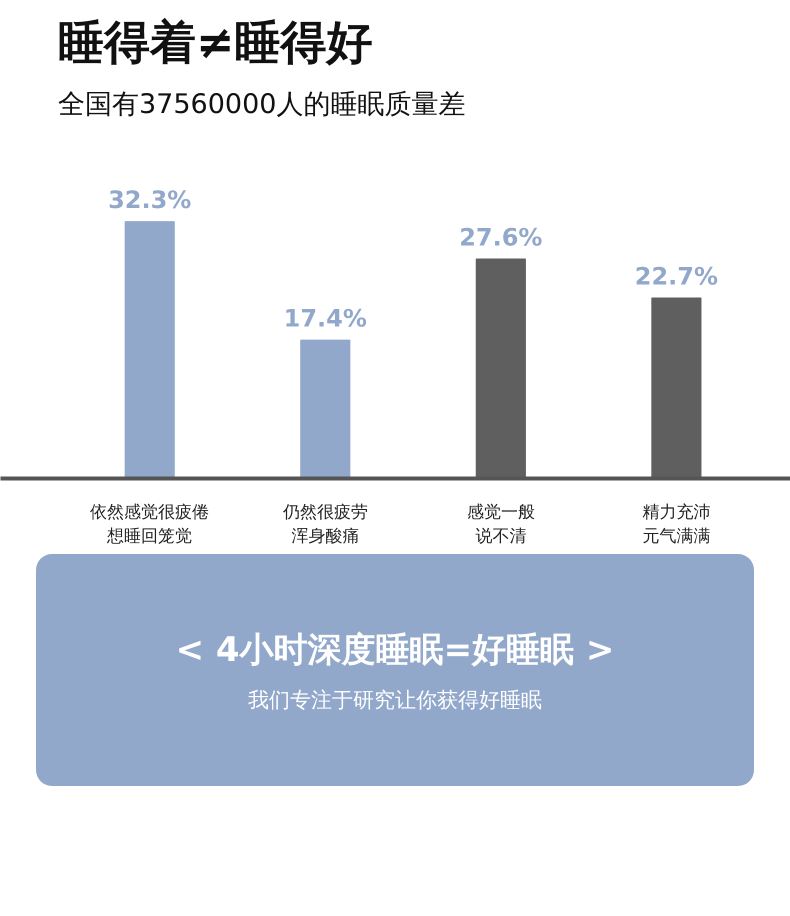 The width and height of the screenshot is (790, 916). I want to click on x-tick-label: 仍然很疲劳浑身酸痛, so click(325, 524).